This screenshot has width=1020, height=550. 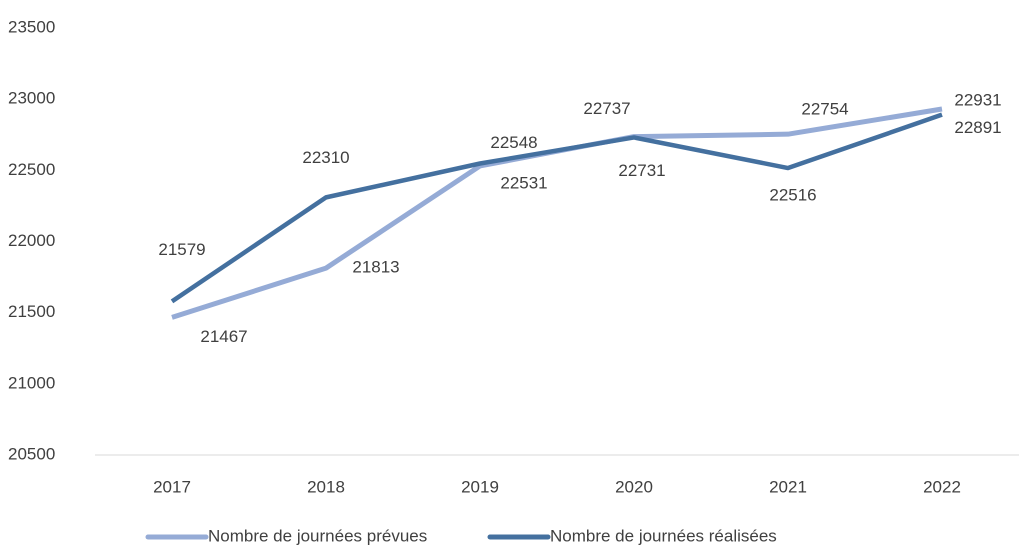 I want to click on data-label: 21579, so click(x=181, y=249).